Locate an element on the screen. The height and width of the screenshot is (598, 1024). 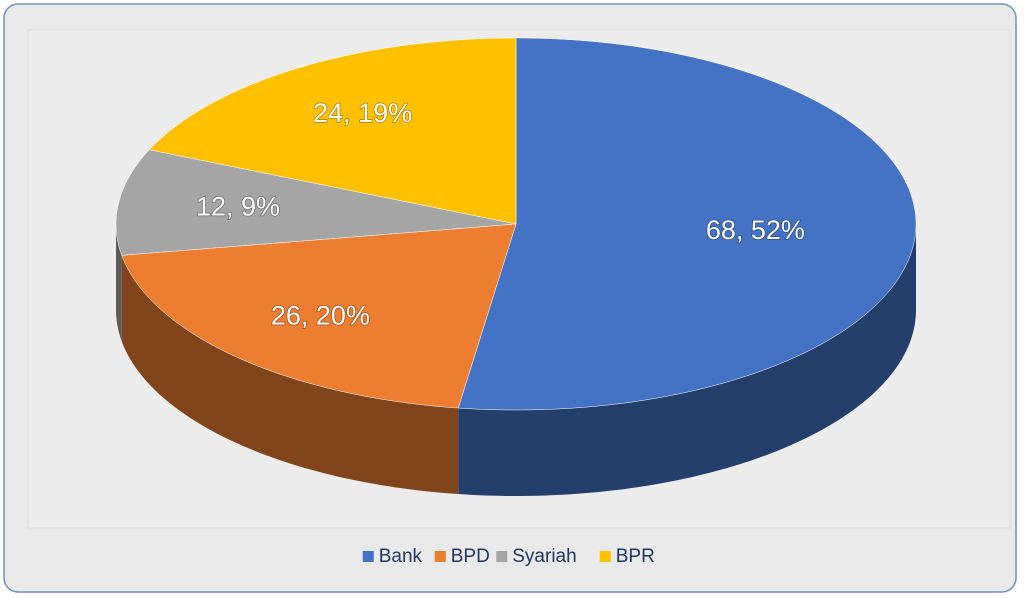
data-label: 26, 20% is located at coordinates (320, 315).